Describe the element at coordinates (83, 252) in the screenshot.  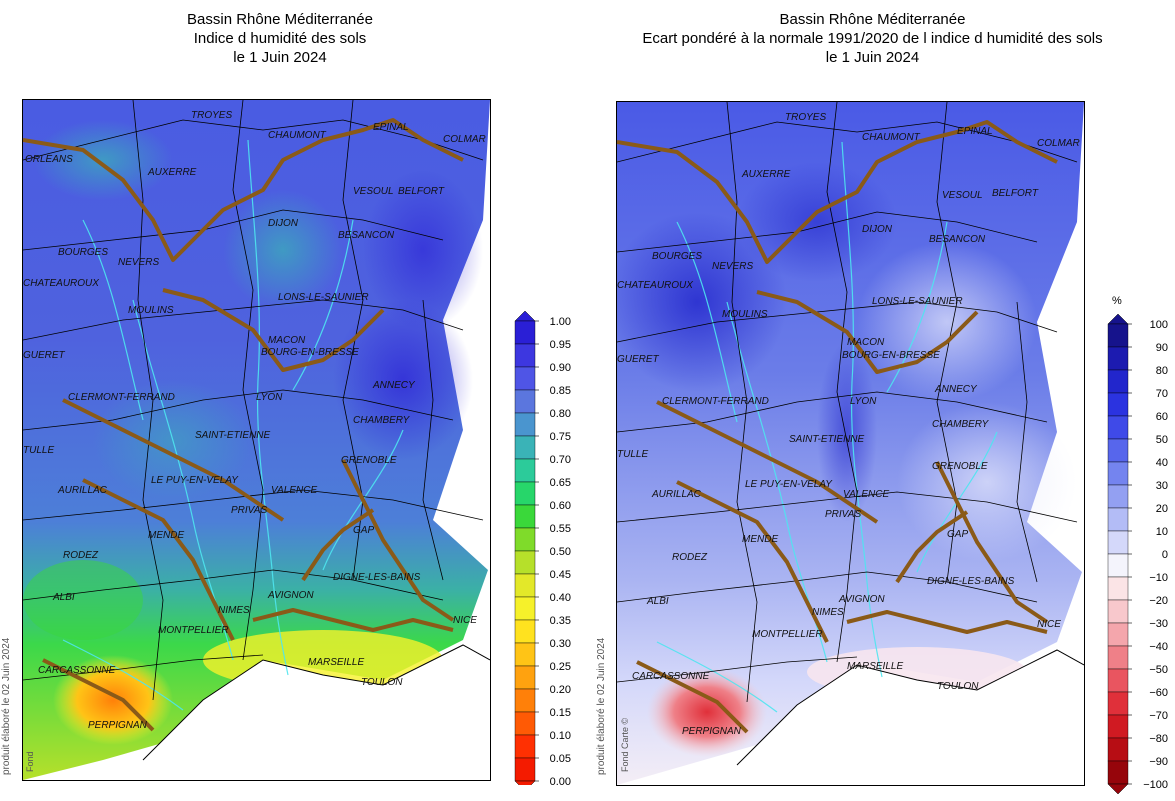
I see `city-label: BOURGES` at that location.